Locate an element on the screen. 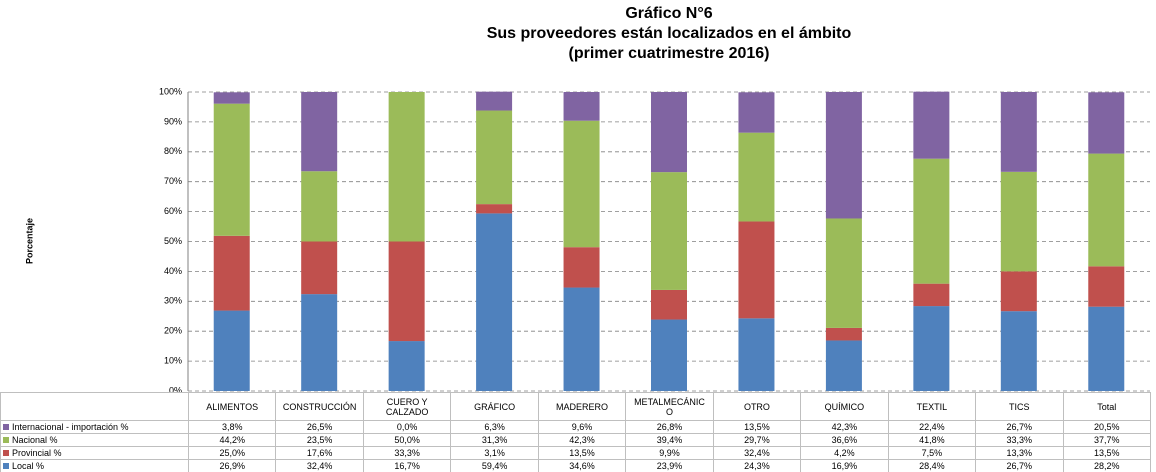 The width and height of the screenshot is (1156, 472). data-label: 17,6% is located at coordinates (319, 453).